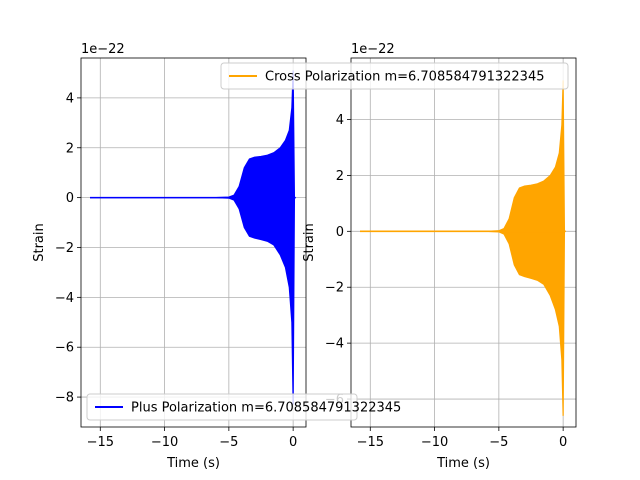 The image size is (640, 480). Describe the element at coordinates (404, 77) in the screenshot. I see `legend-entry-label: Cross Polarization m=6.708584791322345` at that location.